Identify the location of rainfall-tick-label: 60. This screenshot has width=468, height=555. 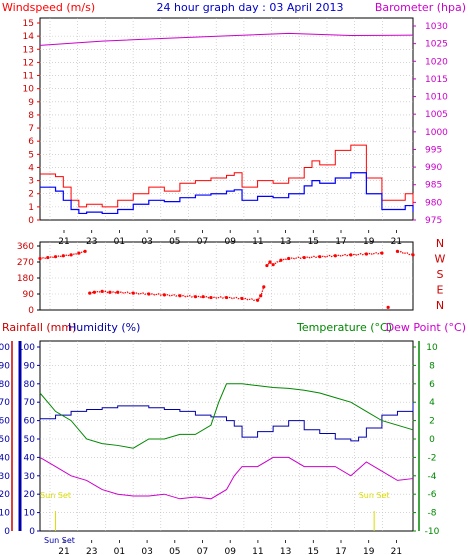
(5, 422).